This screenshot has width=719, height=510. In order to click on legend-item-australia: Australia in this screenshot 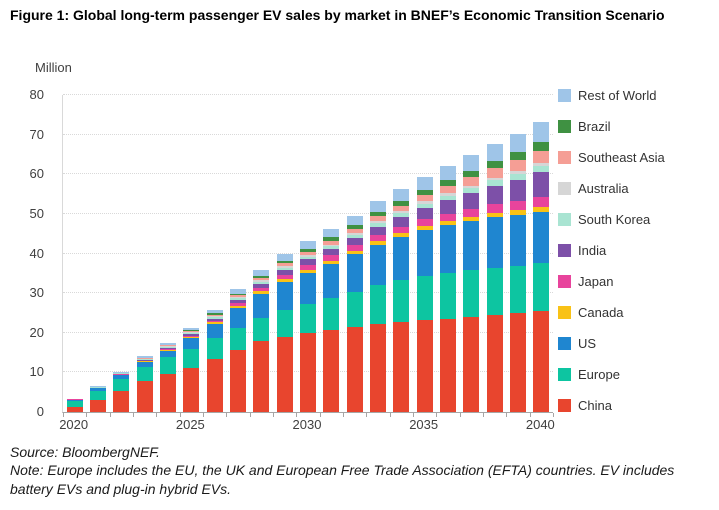, I will do `click(611, 188)`.